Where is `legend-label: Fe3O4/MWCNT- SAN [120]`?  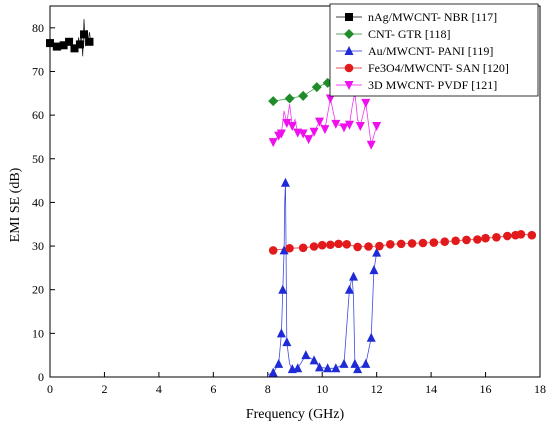
legend-label: Fe3O4/MWCNT- SAN [120] is located at coordinates (438, 68).